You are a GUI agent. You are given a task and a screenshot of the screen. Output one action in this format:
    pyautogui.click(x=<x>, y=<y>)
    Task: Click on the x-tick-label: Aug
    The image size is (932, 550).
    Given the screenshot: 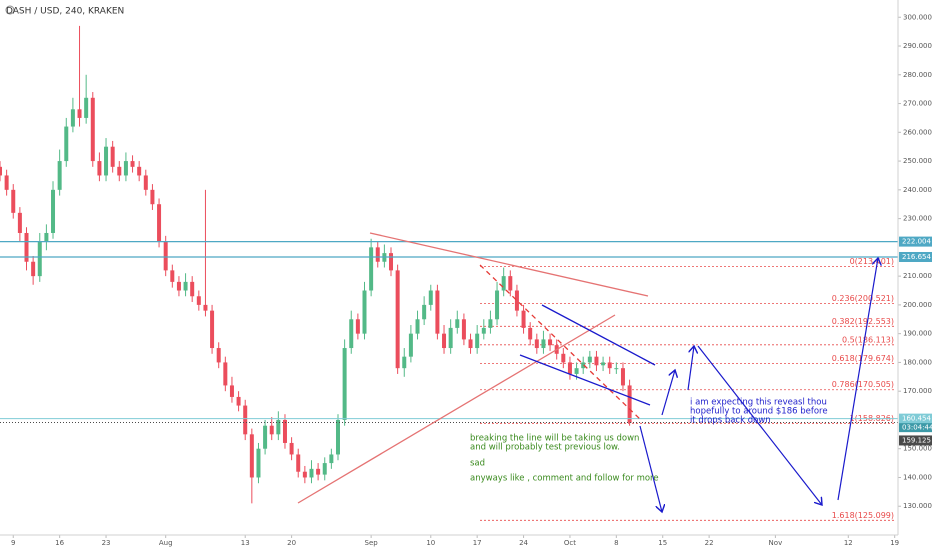 What is the action you would take?
    pyautogui.click(x=166, y=543)
    